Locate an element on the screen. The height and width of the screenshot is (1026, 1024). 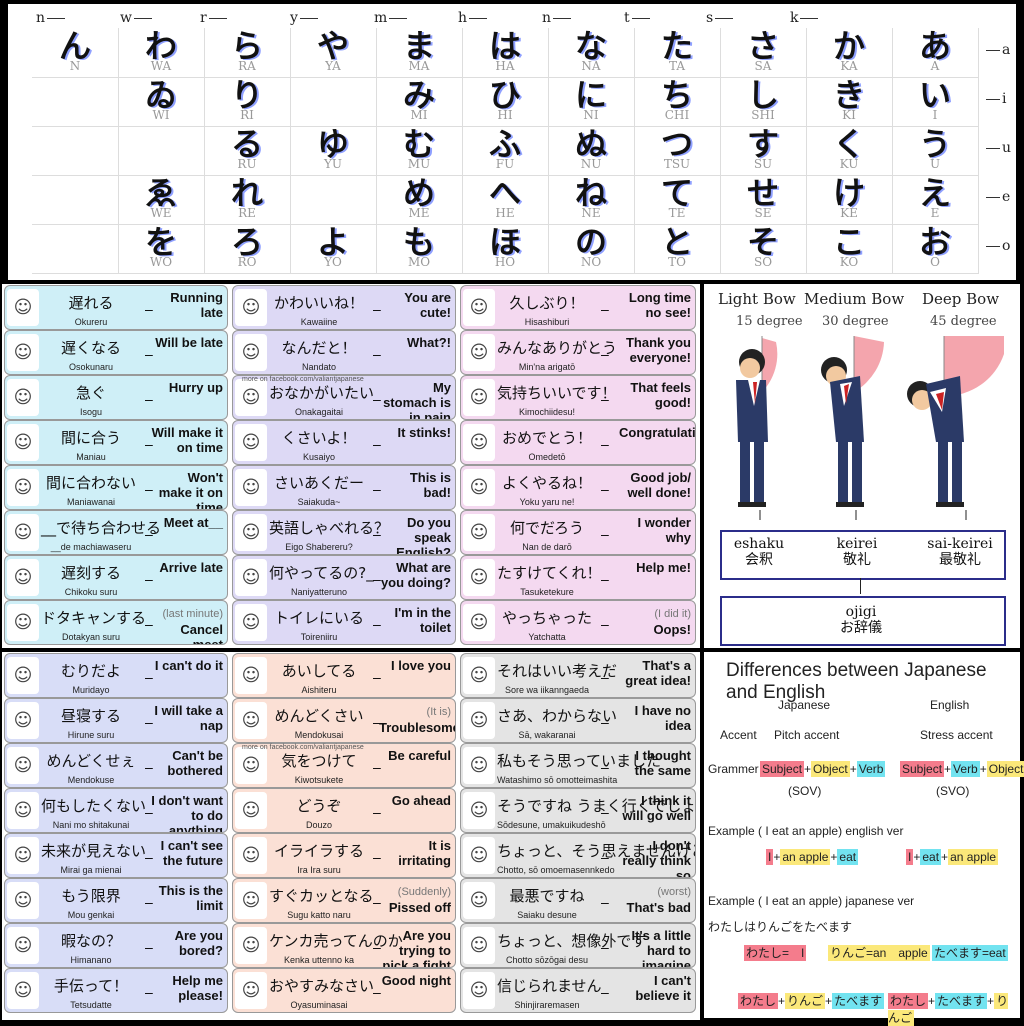
kana-char: ひ is located at coordinates (504, 95).